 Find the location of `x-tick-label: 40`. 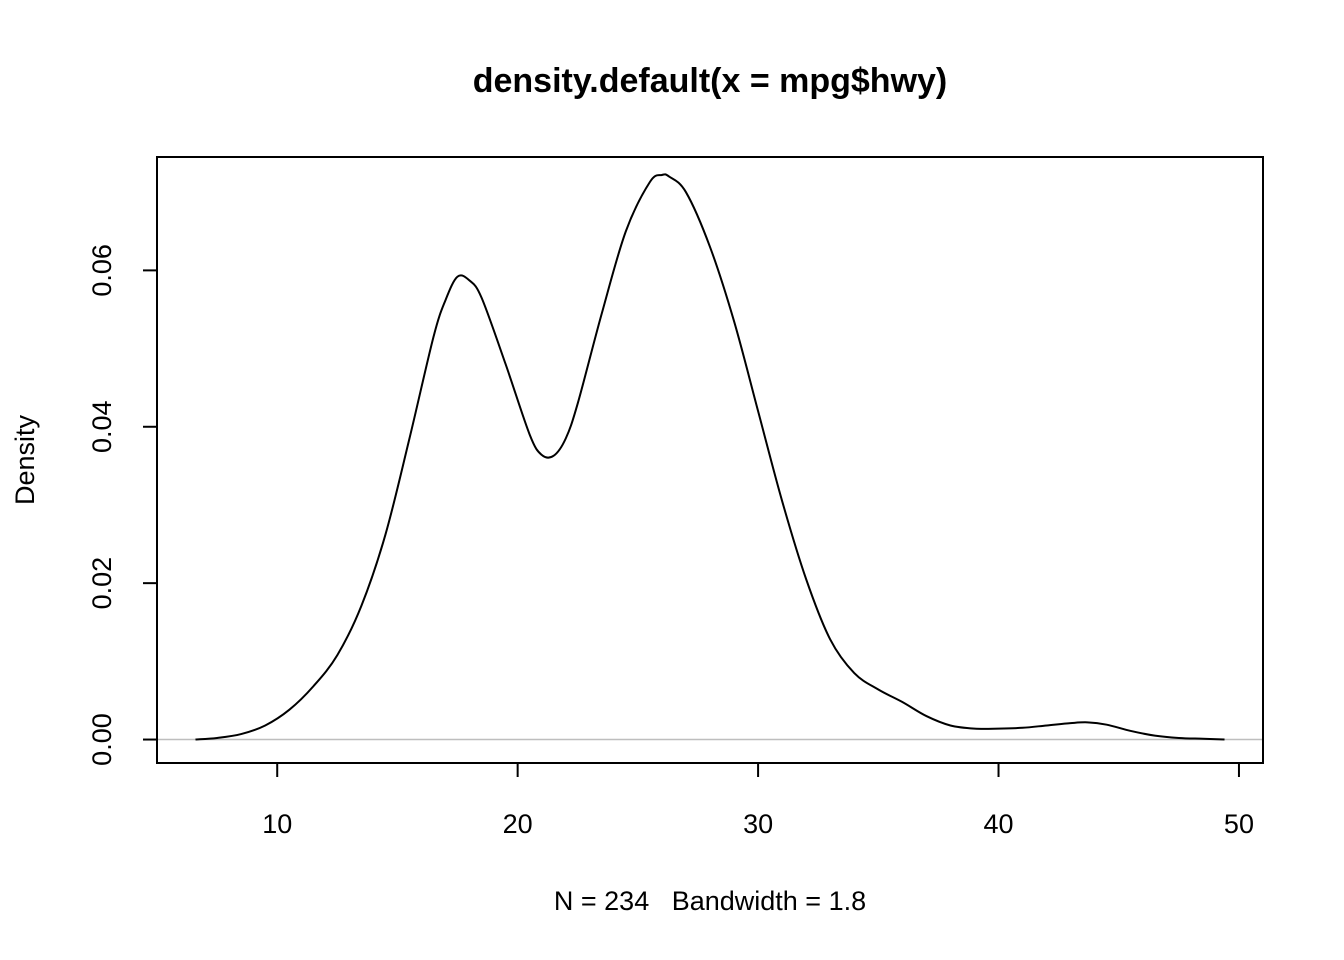

x-tick-label: 40 is located at coordinates (998, 824).